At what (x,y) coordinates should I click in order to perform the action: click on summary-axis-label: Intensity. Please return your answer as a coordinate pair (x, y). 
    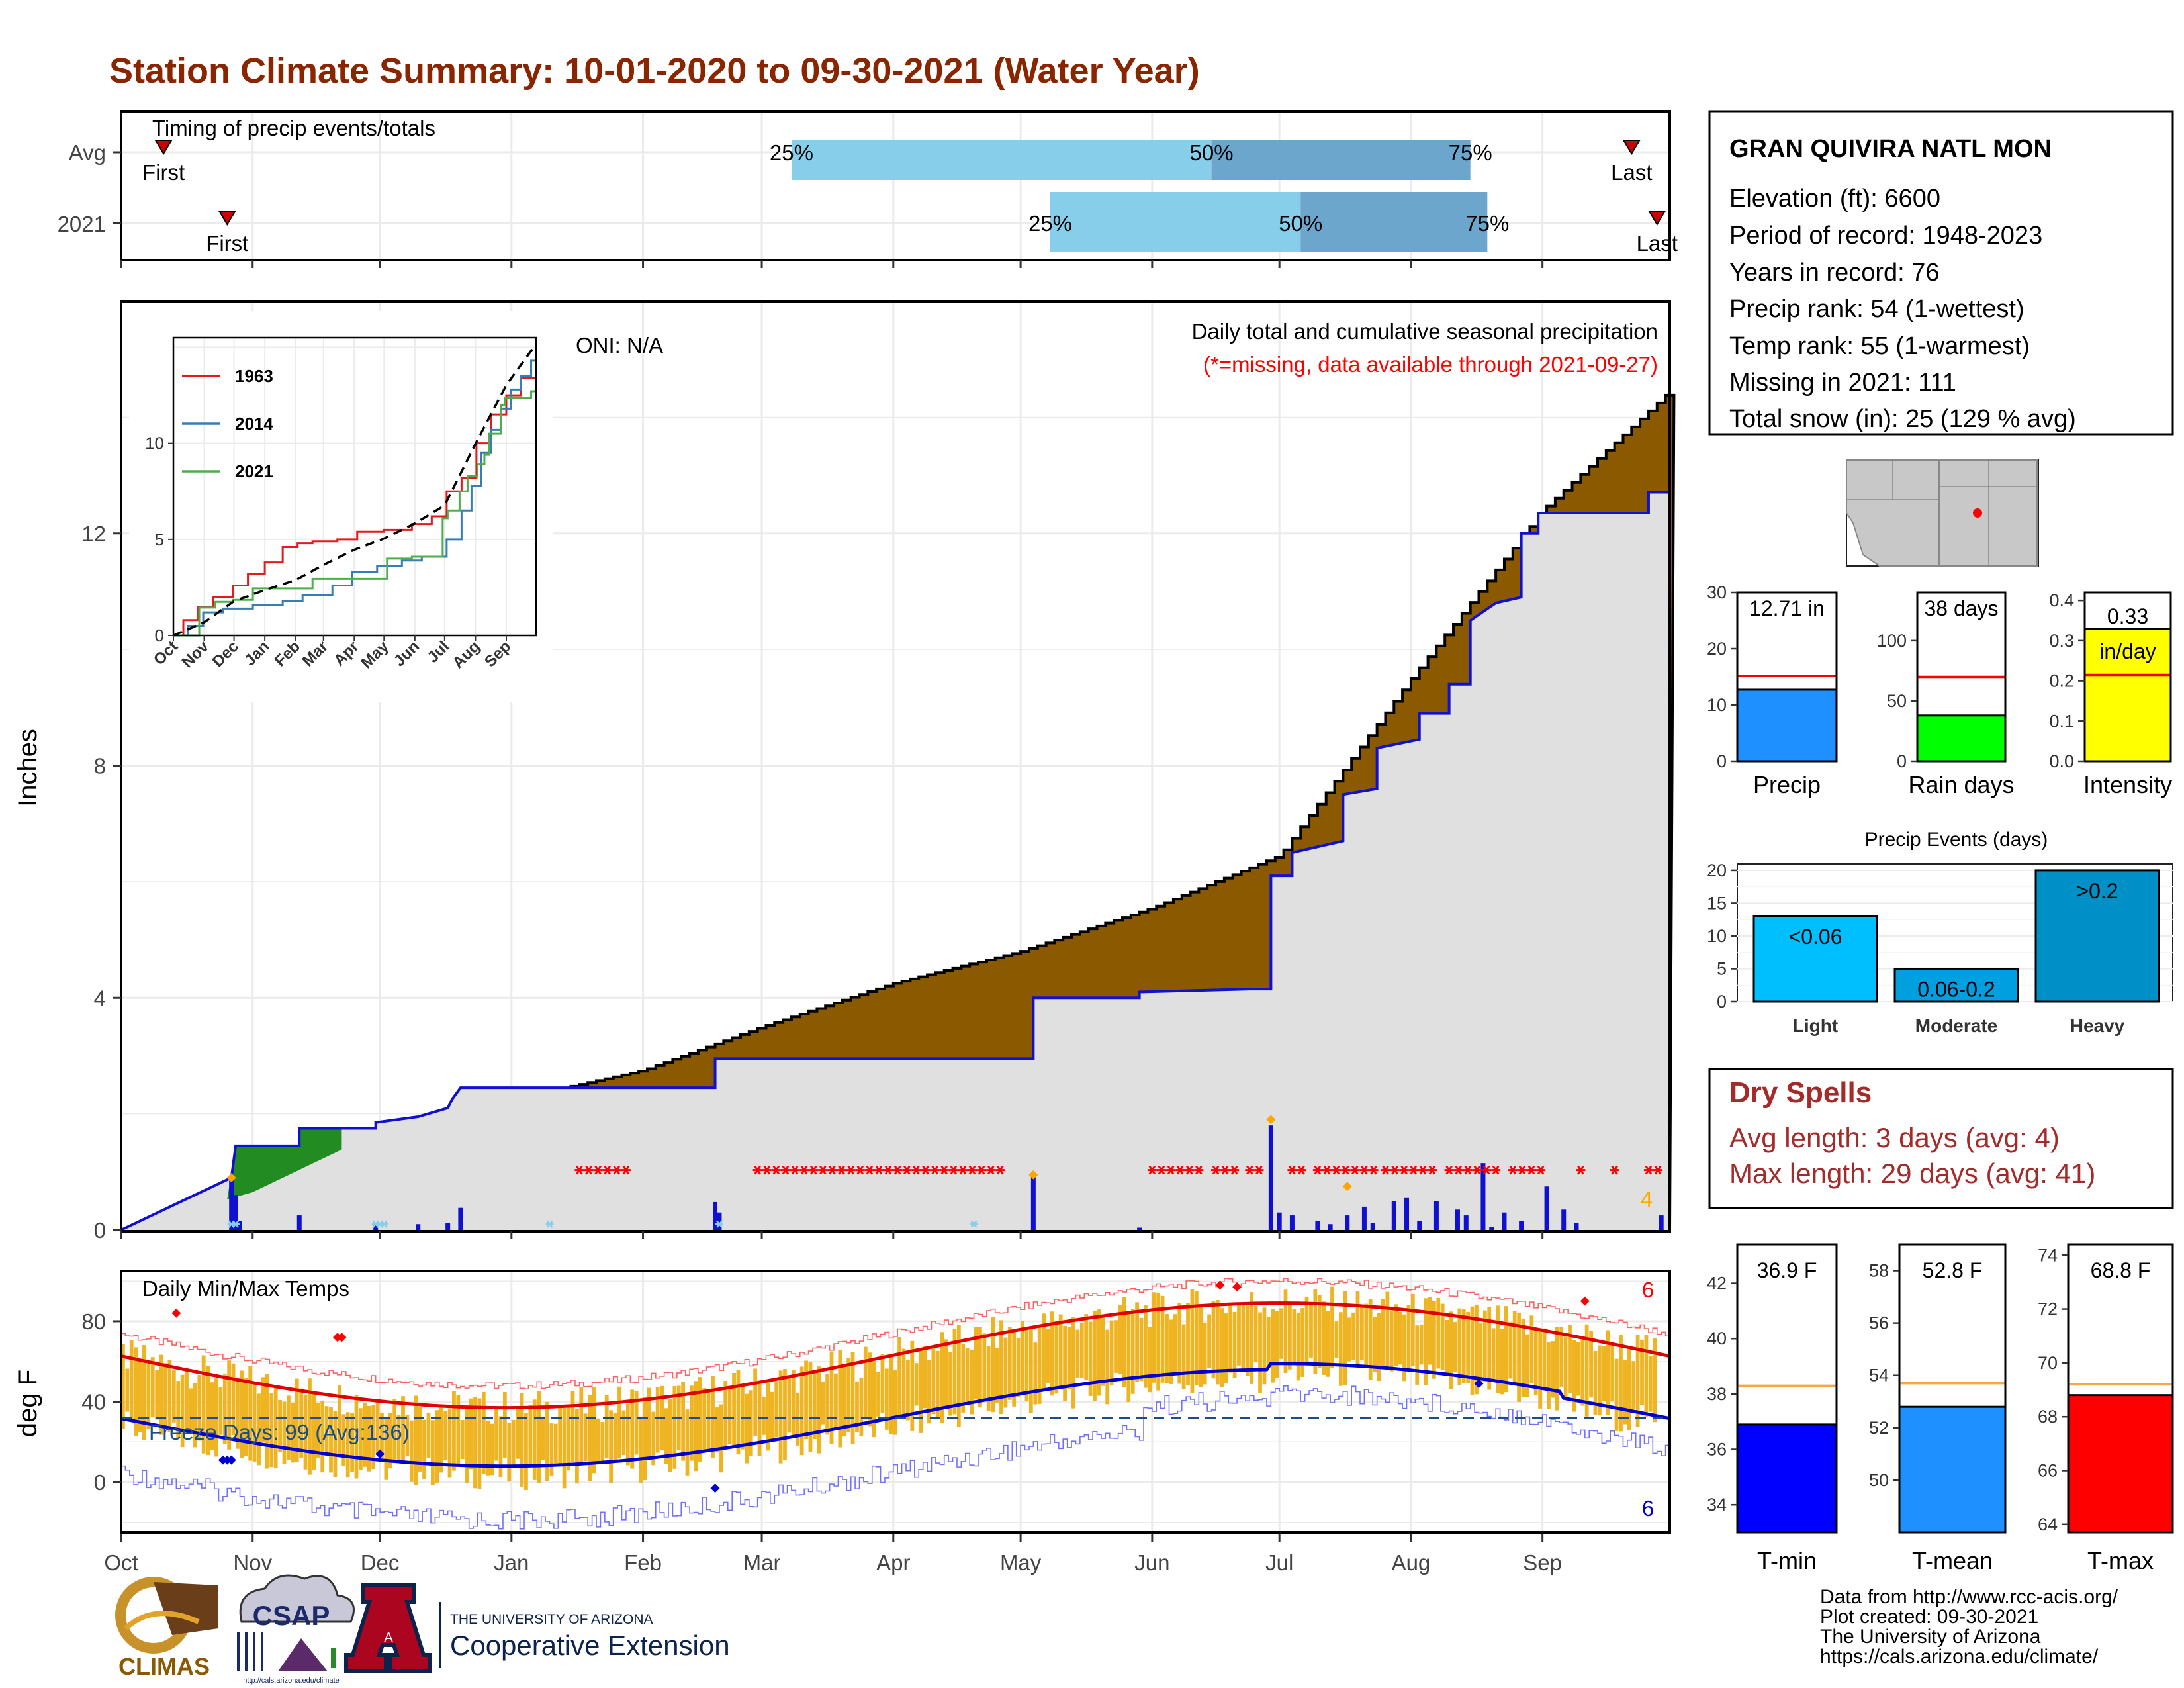
    Looking at the image, I should click on (2127, 784).